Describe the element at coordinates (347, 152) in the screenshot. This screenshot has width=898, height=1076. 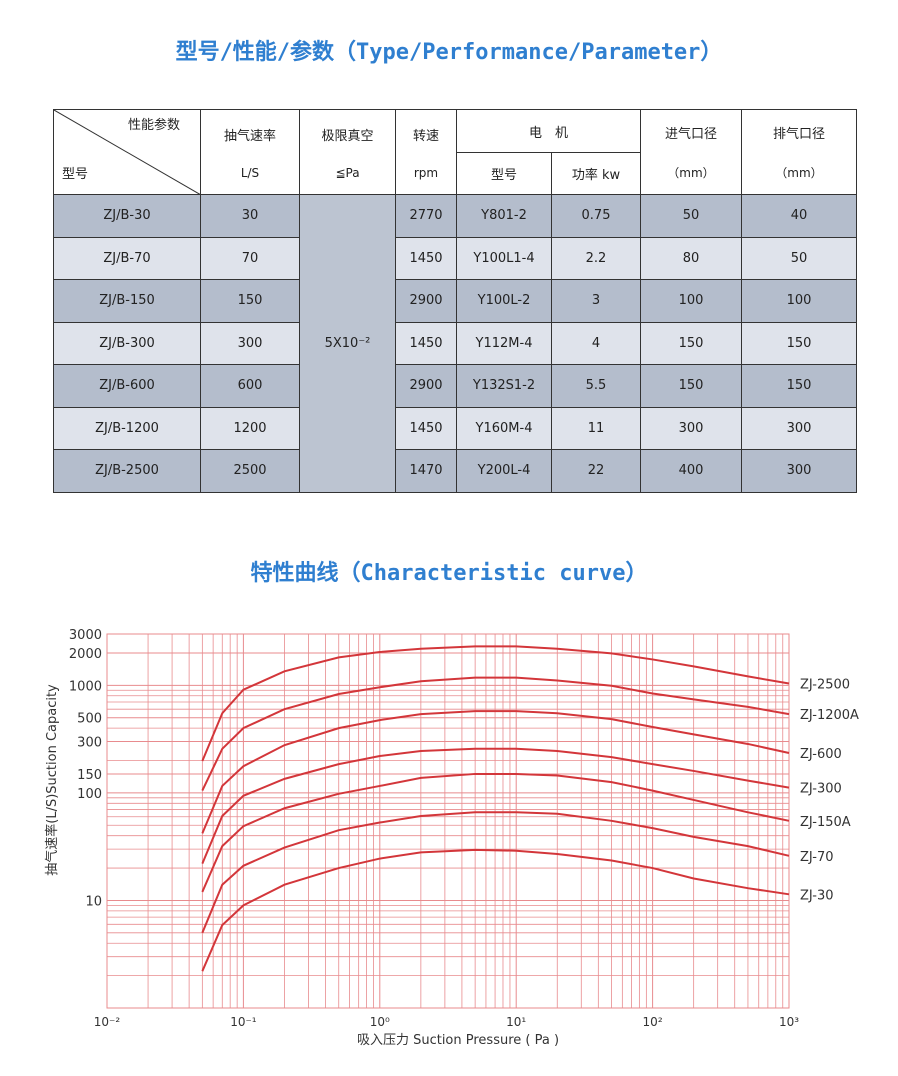
I see `column-header: 极限真空 ≦Pa` at that location.